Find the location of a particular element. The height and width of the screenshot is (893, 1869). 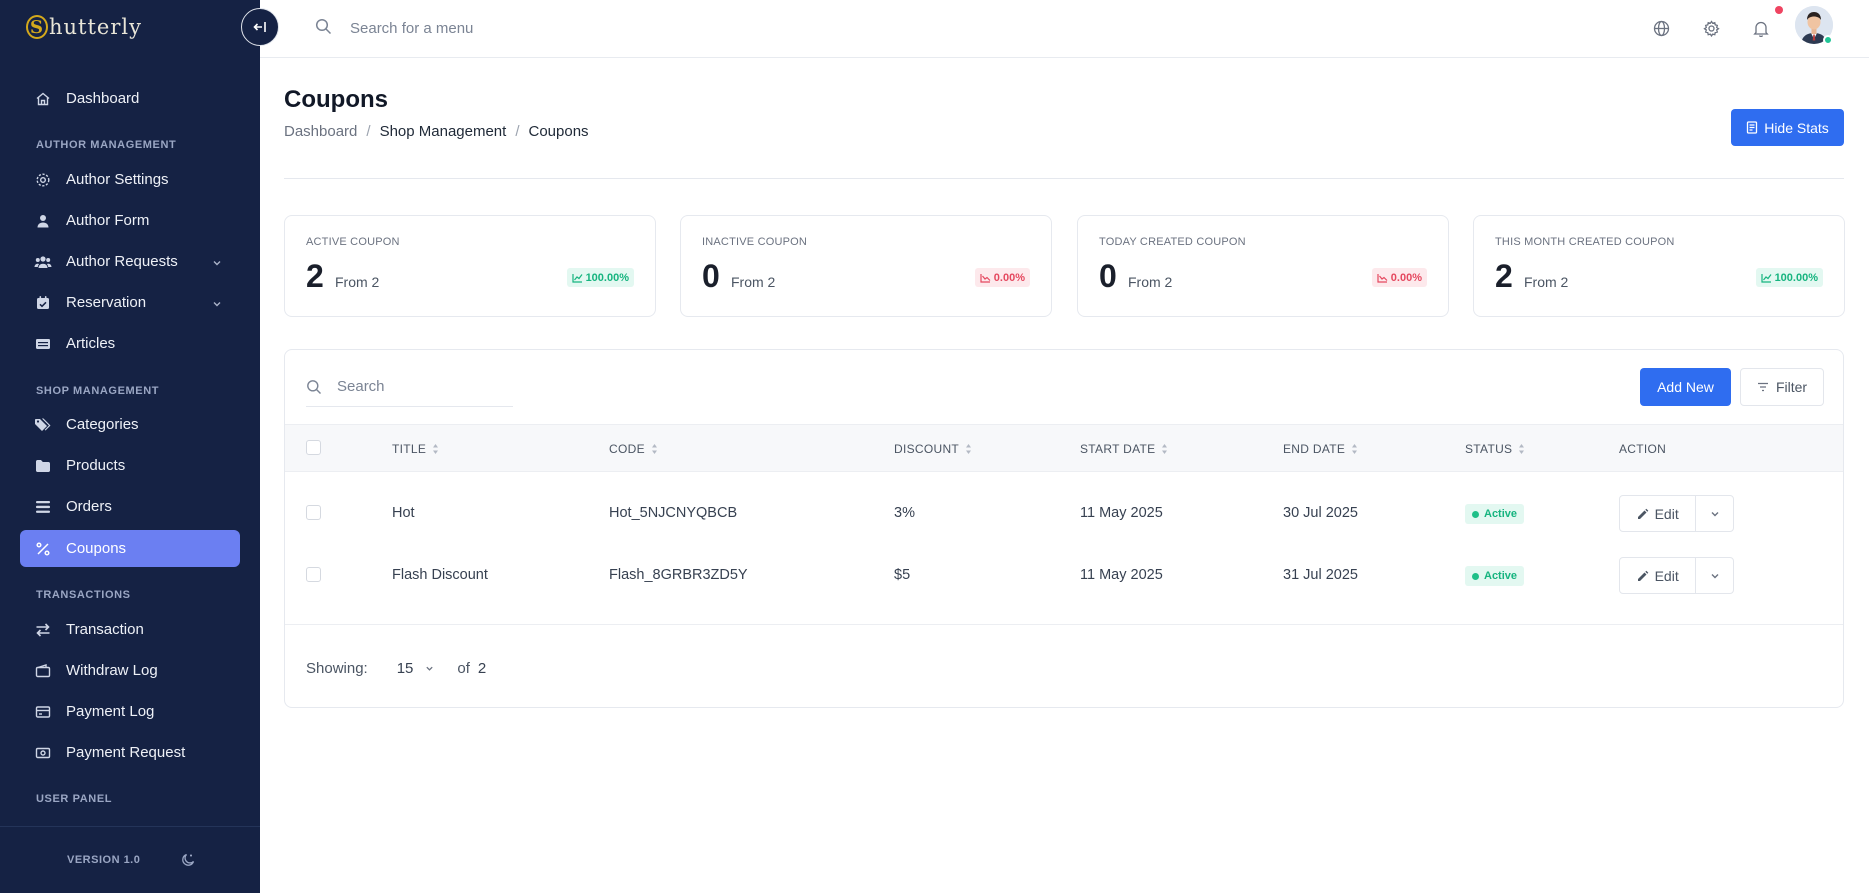

column-header-status: STATUS is located at coordinates (1495, 449).